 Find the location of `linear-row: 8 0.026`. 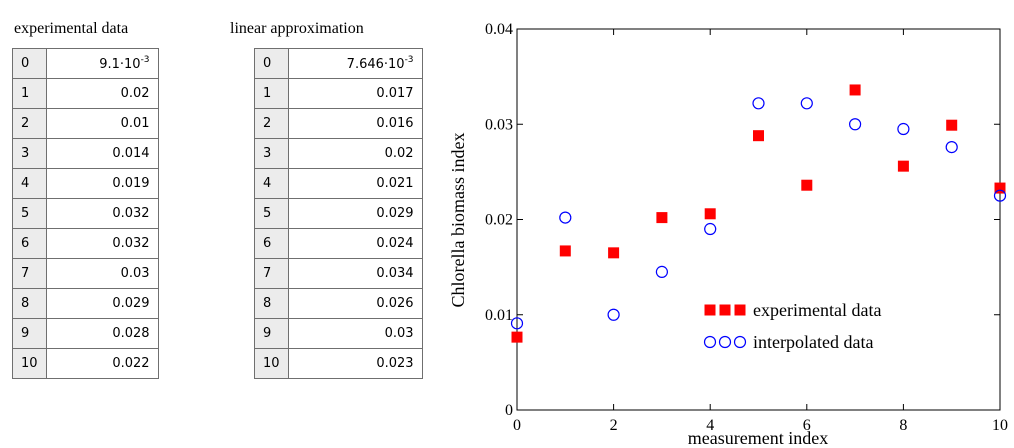

linear-row: 8 0.026 is located at coordinates (338, 303).